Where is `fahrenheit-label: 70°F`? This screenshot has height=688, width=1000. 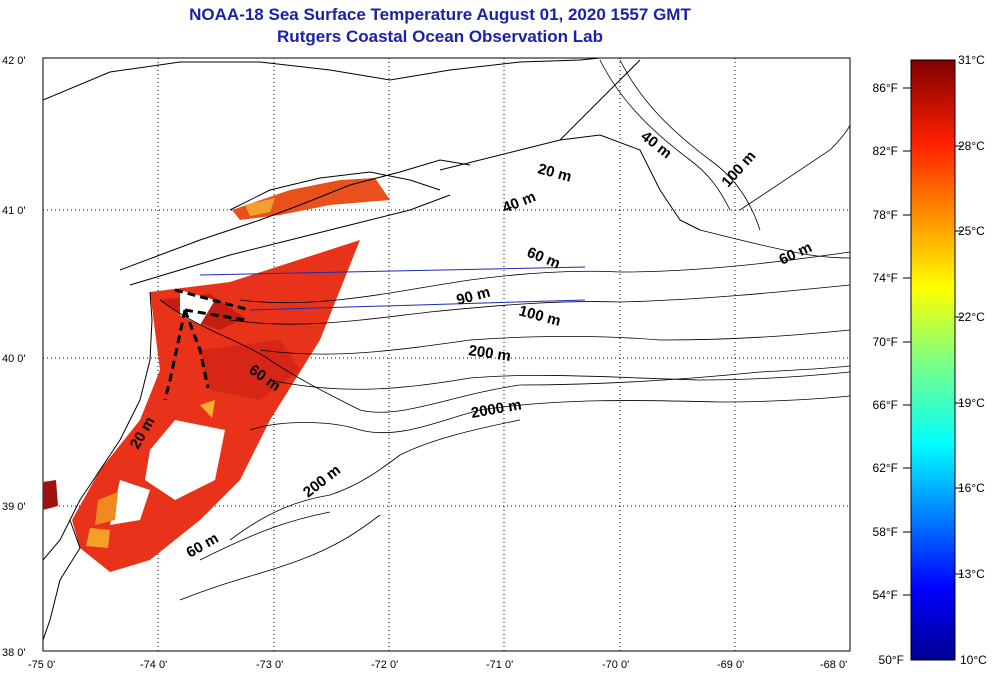 fahrenheit-label: 70°F is located at coordinates (885, 342).